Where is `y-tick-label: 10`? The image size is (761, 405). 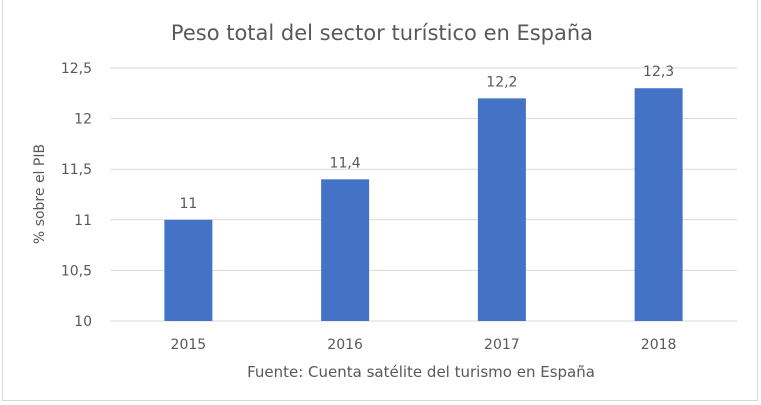 y-tick-label: 10 is located at coordinates (83, 322).